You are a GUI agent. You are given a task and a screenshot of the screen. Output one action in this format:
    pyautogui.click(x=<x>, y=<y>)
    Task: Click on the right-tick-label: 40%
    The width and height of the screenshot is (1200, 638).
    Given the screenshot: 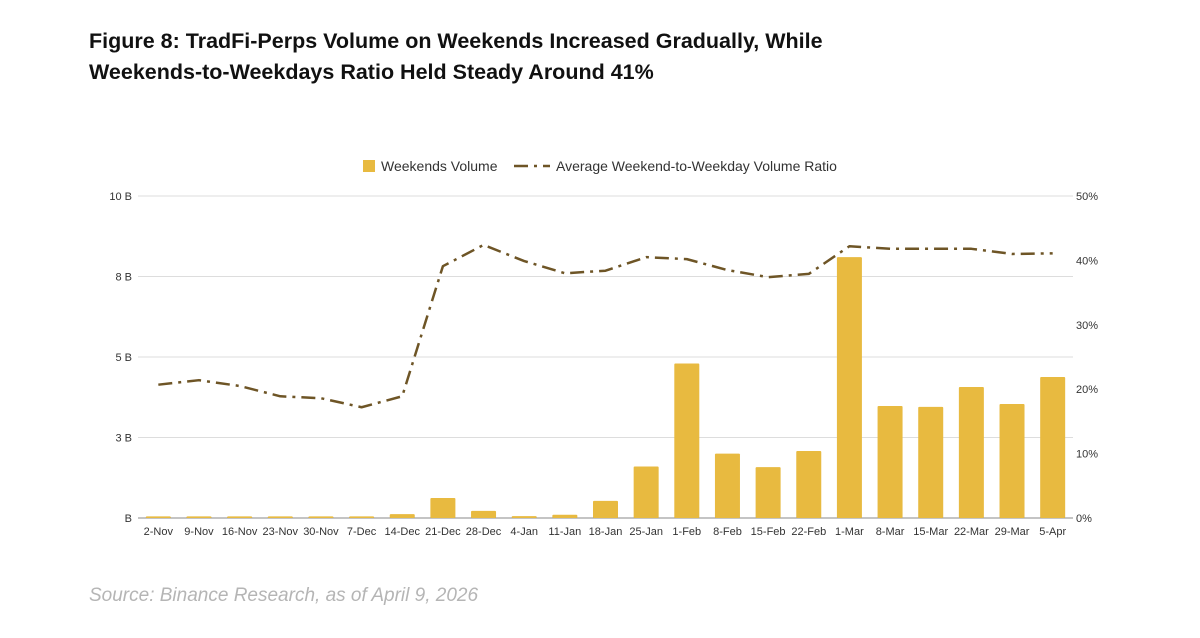 What is the action you would take?
    pyautogui.click(x=1087, y=261)
    